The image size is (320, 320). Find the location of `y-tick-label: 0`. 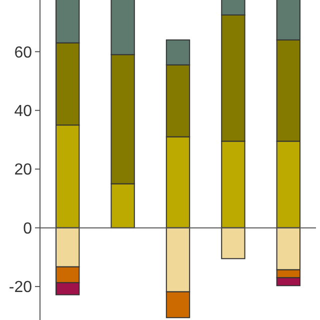

y-tick-label: 0 is located at coordinates (27, 229).